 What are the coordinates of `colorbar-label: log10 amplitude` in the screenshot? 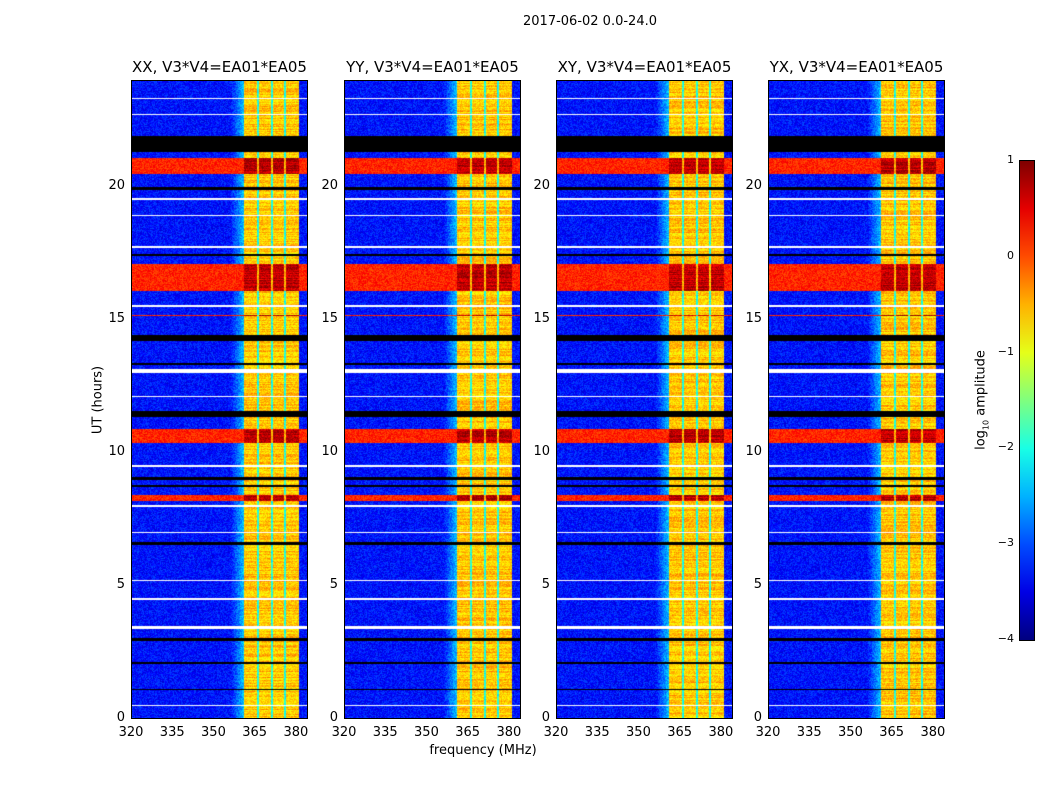 It's located at (982, 400).